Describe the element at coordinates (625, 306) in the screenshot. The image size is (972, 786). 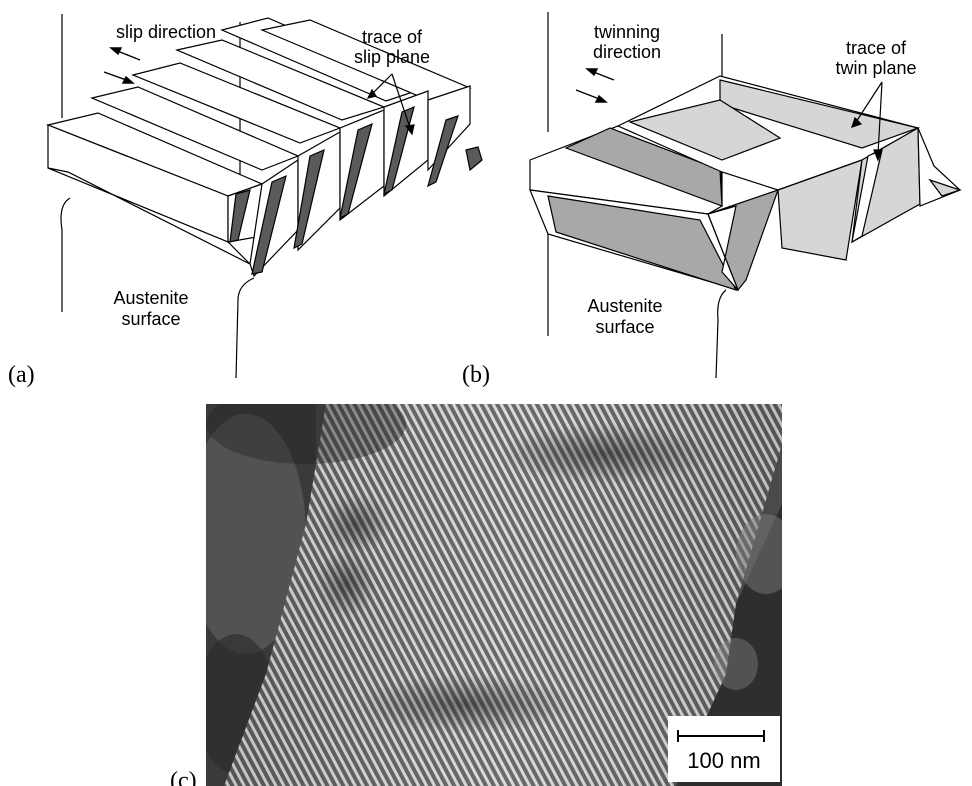
I see `austenite-surface-label-b-line1: Austenite` at that location.